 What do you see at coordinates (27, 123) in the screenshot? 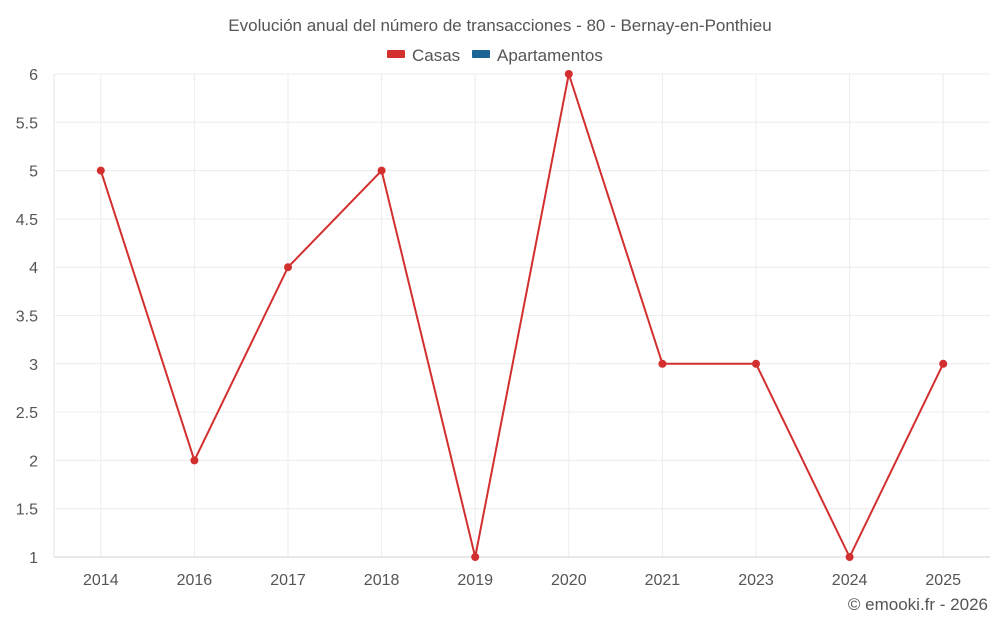
I see `y-tick-label: 5.5` at bounding box center [27, 123].